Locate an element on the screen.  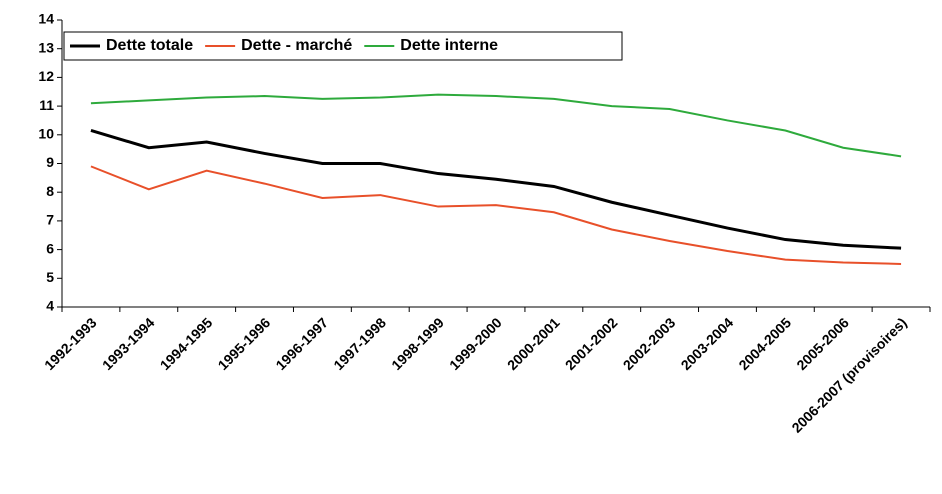
x-tick-label: 2000-2001 is located at coordinates (533, 343).